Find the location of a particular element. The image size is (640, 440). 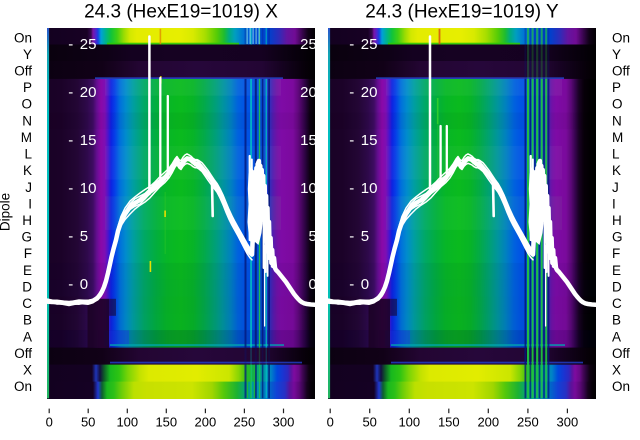

svg-text: 24.3 (HexE19=1019) X is located at coordinates (181, 12).